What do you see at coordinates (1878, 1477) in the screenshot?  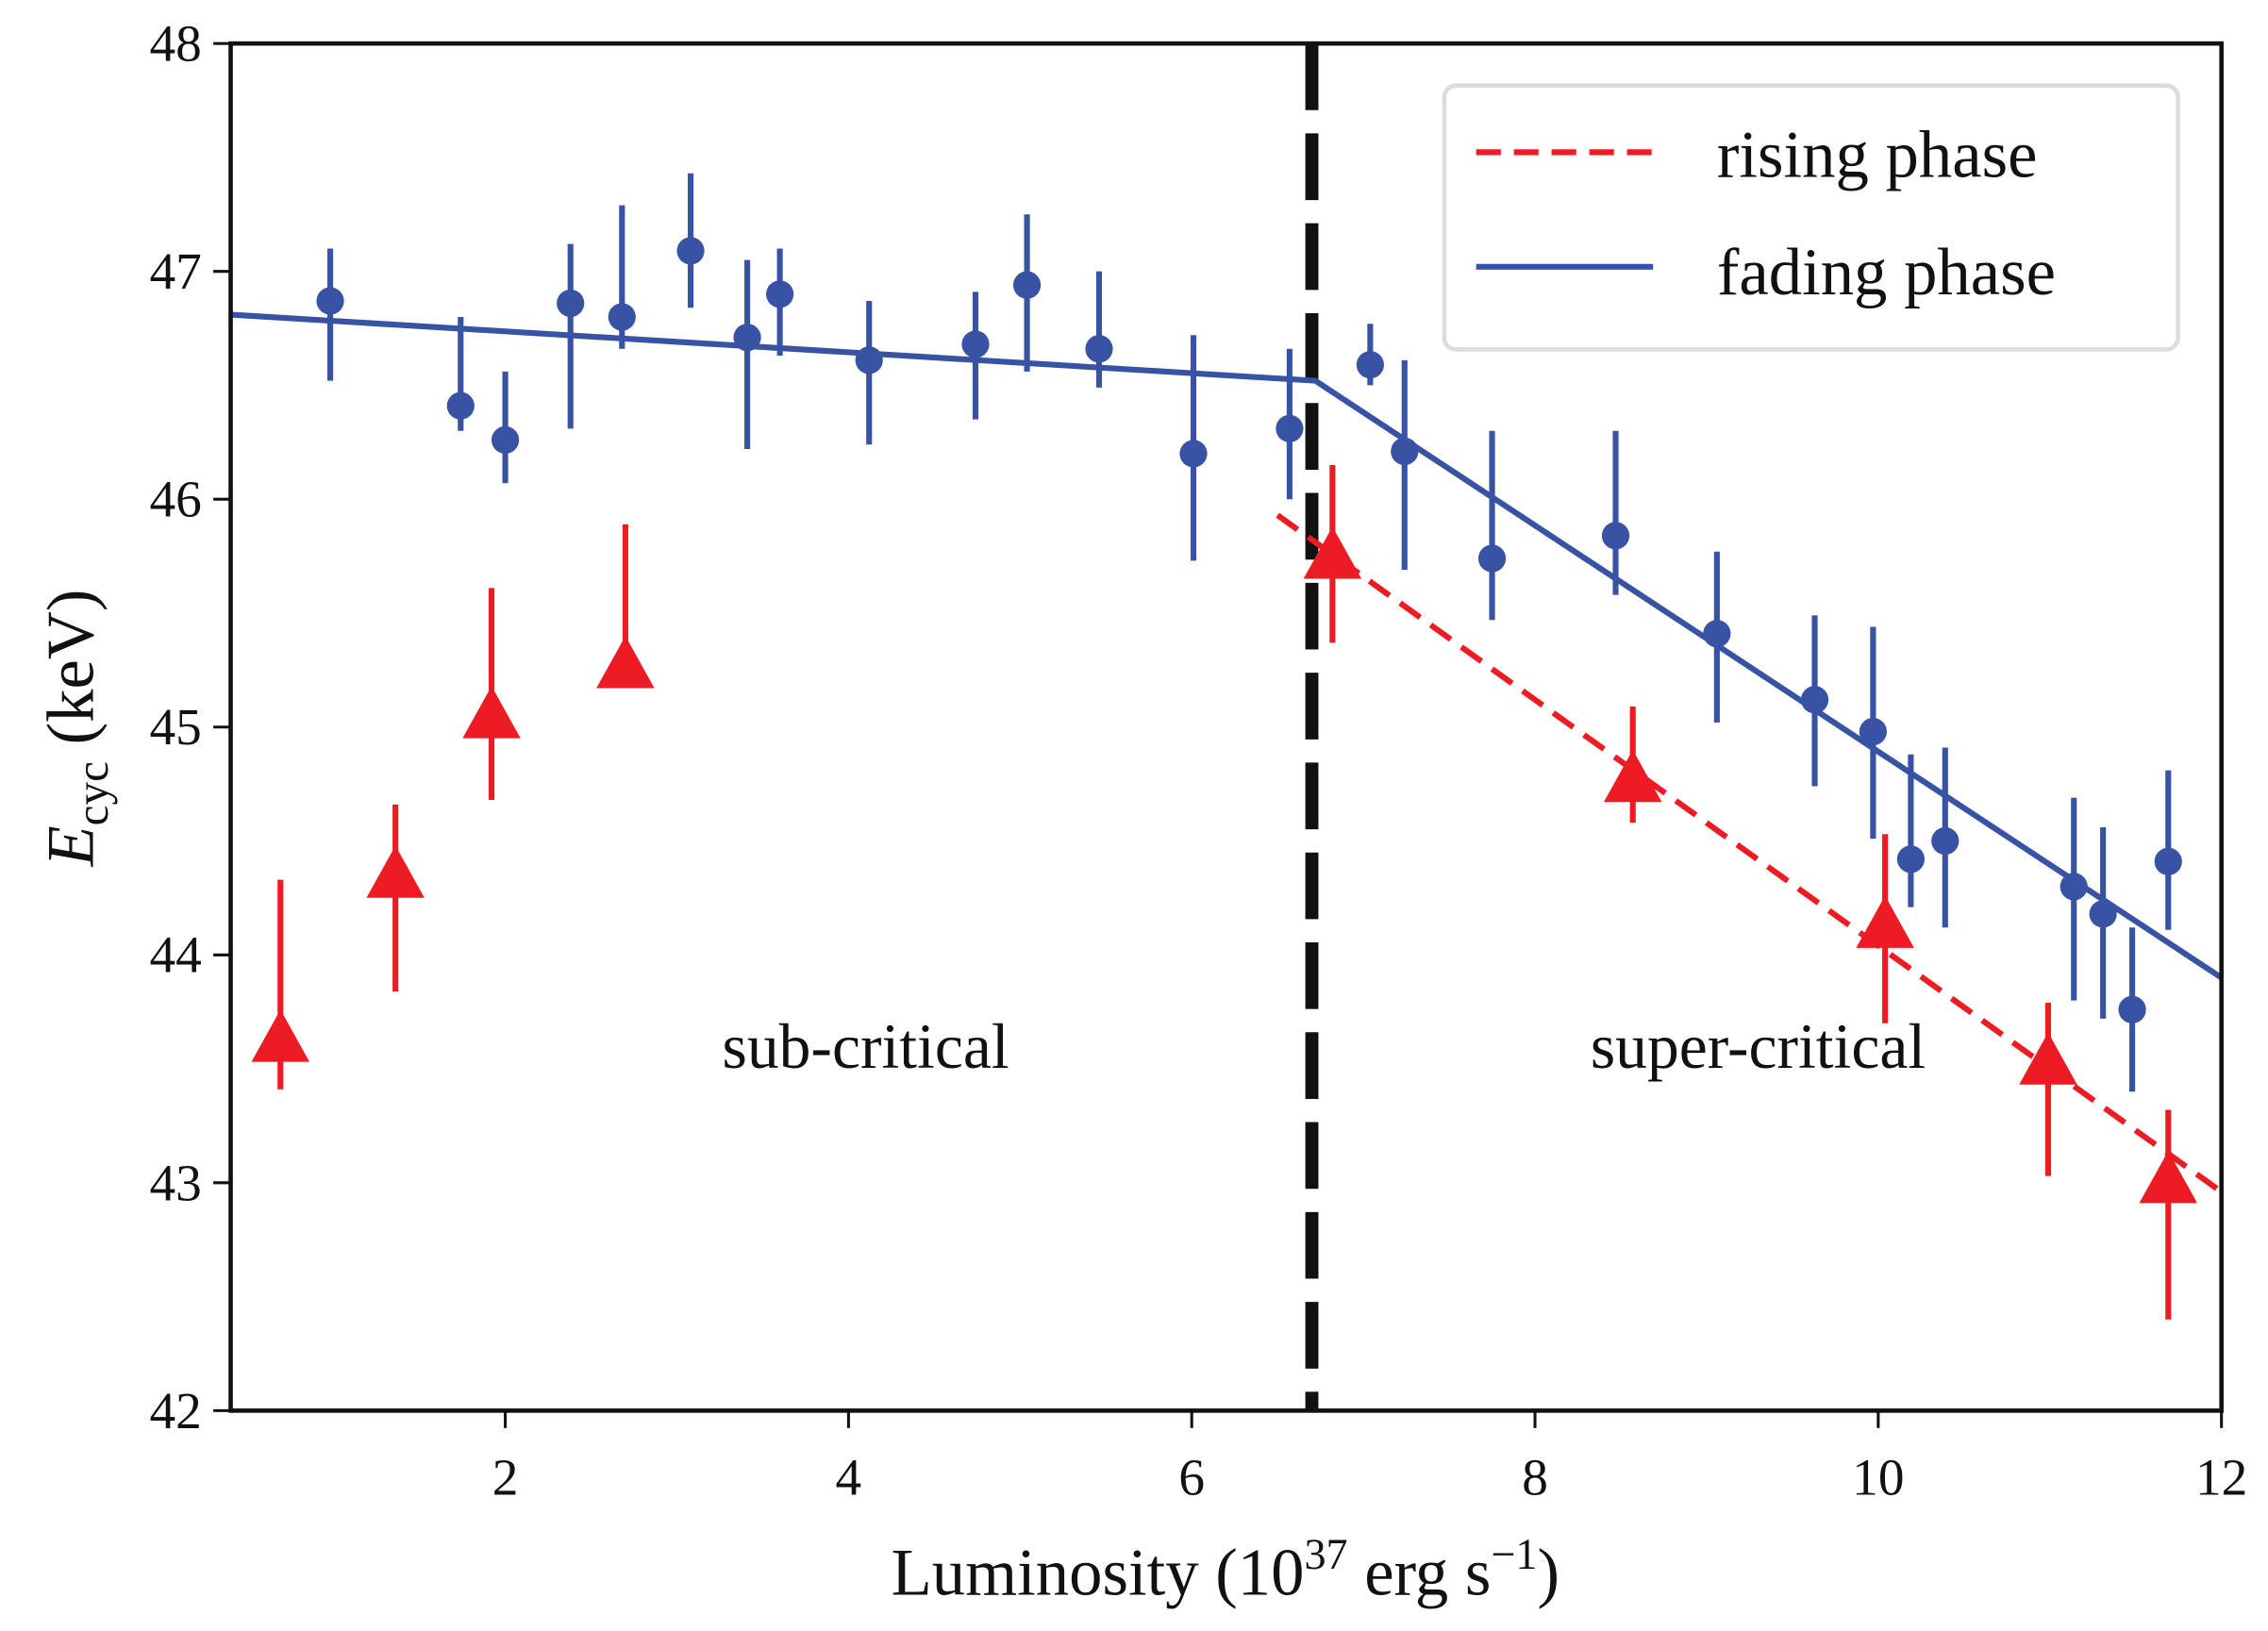 I see `x-tick-label: 10` at bounding box center [1878, 1477].